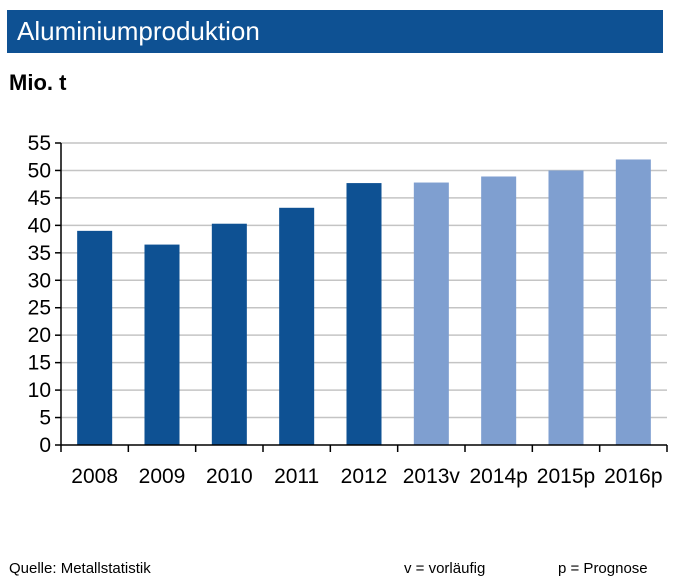 The image size is (681, 587). I want to click on y-tick-label: 0, so click(45, 445).